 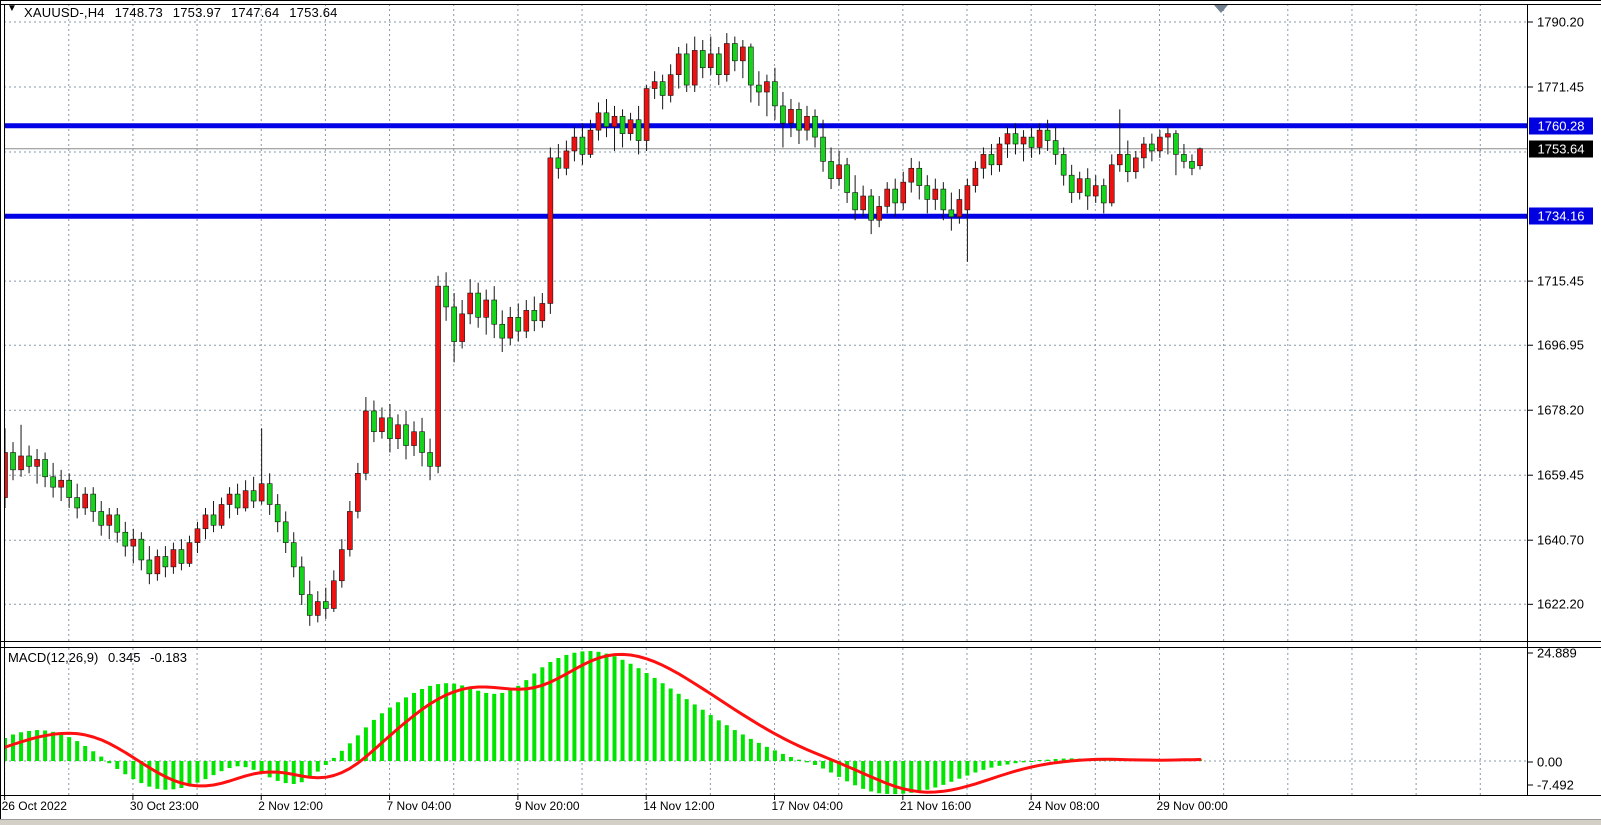 I want to click on macd-axis-label: 0.00, so click(x=1550, y=762).